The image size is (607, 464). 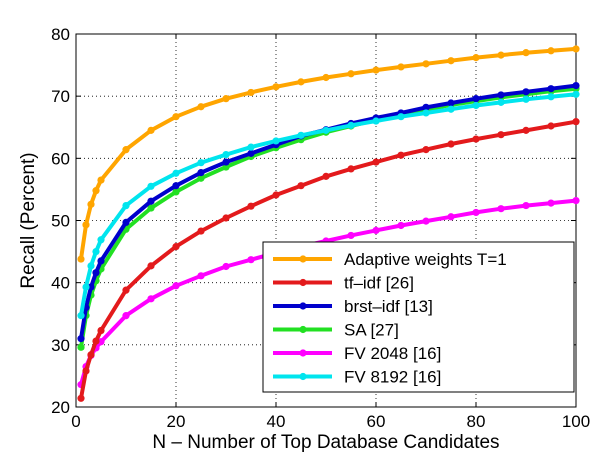 I want to click on x-tick-label: 60, so click(x=376, y=421).